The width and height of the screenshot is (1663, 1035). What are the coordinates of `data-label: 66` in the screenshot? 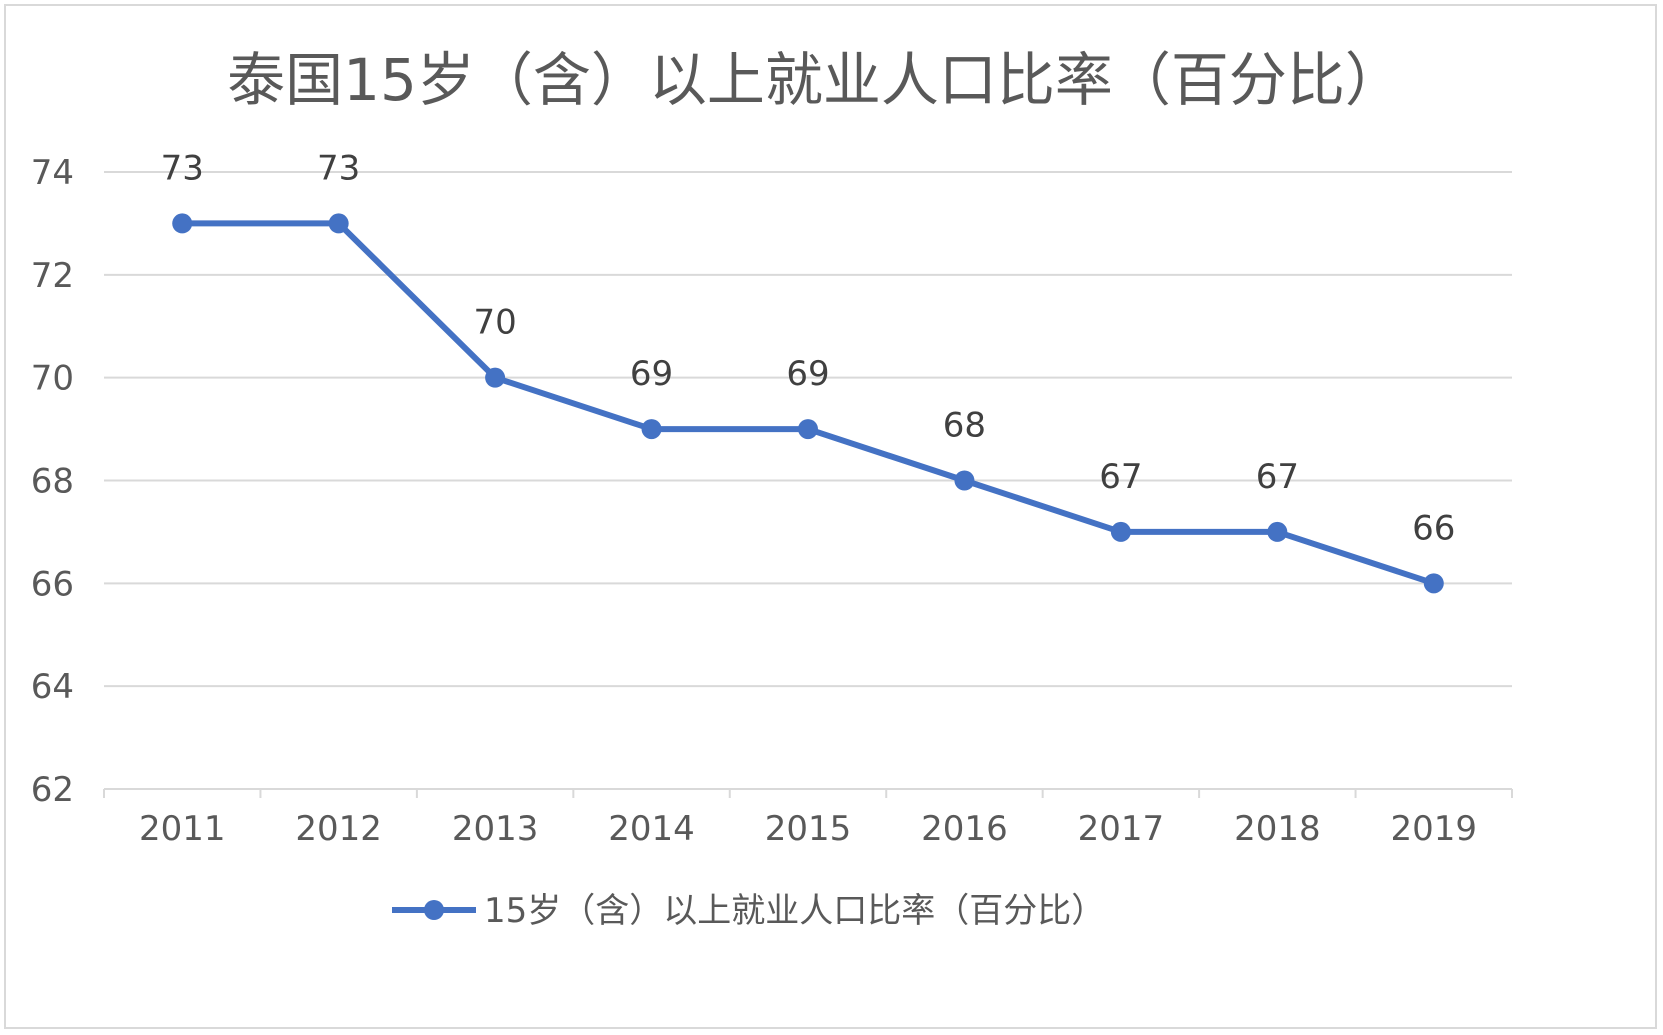 It's located at (1433, 528).